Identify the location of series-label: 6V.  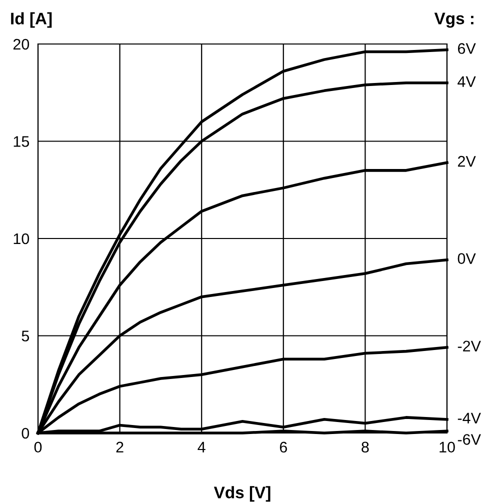
(467, 48).